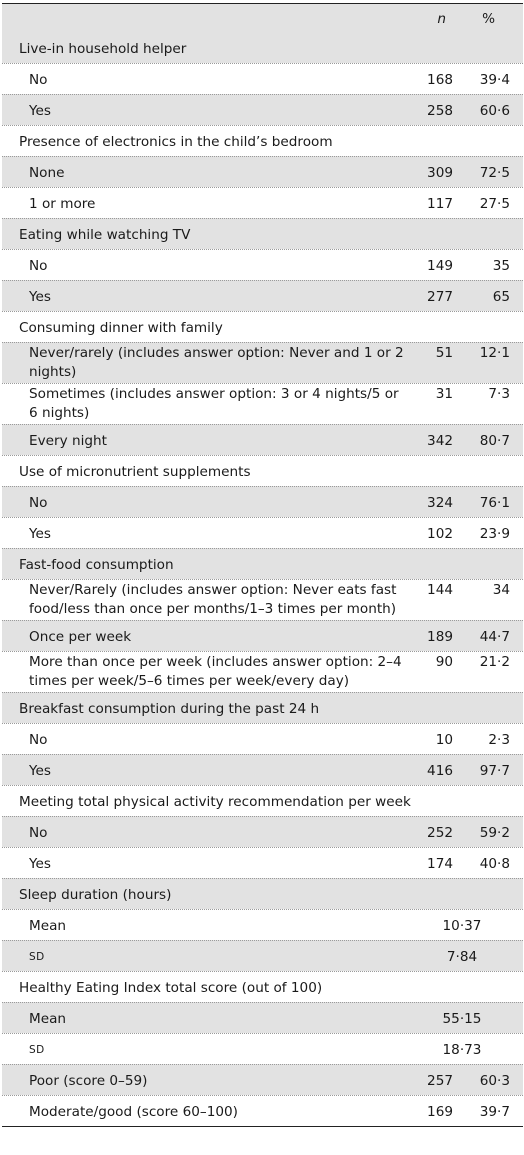 This screenshot has width=524, height=1155. What do you see at coordinates (262, 171) in the screenshot?
I see `table-row: None 309 72·5` at bounding box center [262, 171].